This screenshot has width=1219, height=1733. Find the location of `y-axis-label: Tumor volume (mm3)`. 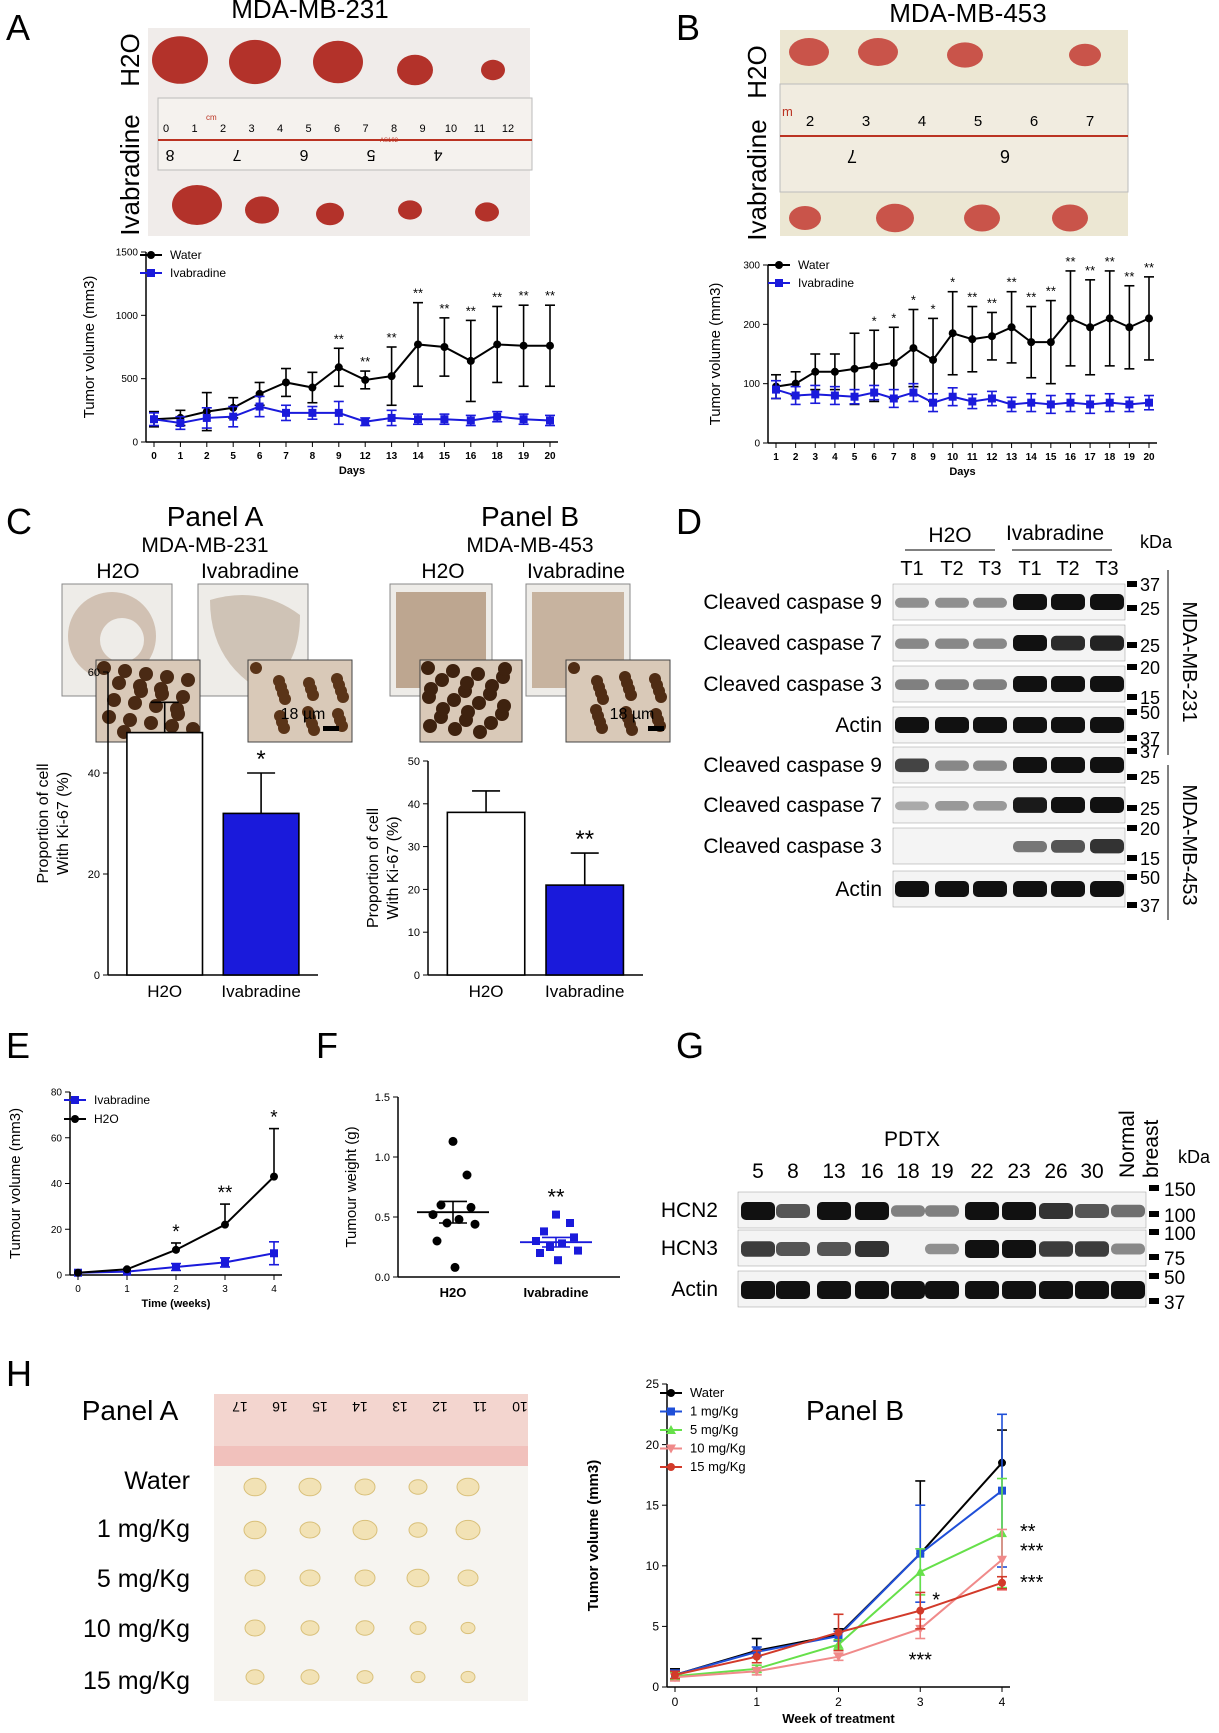

y-axis-label: Tumor volume (mm3) is located at coordinates (89, 347).